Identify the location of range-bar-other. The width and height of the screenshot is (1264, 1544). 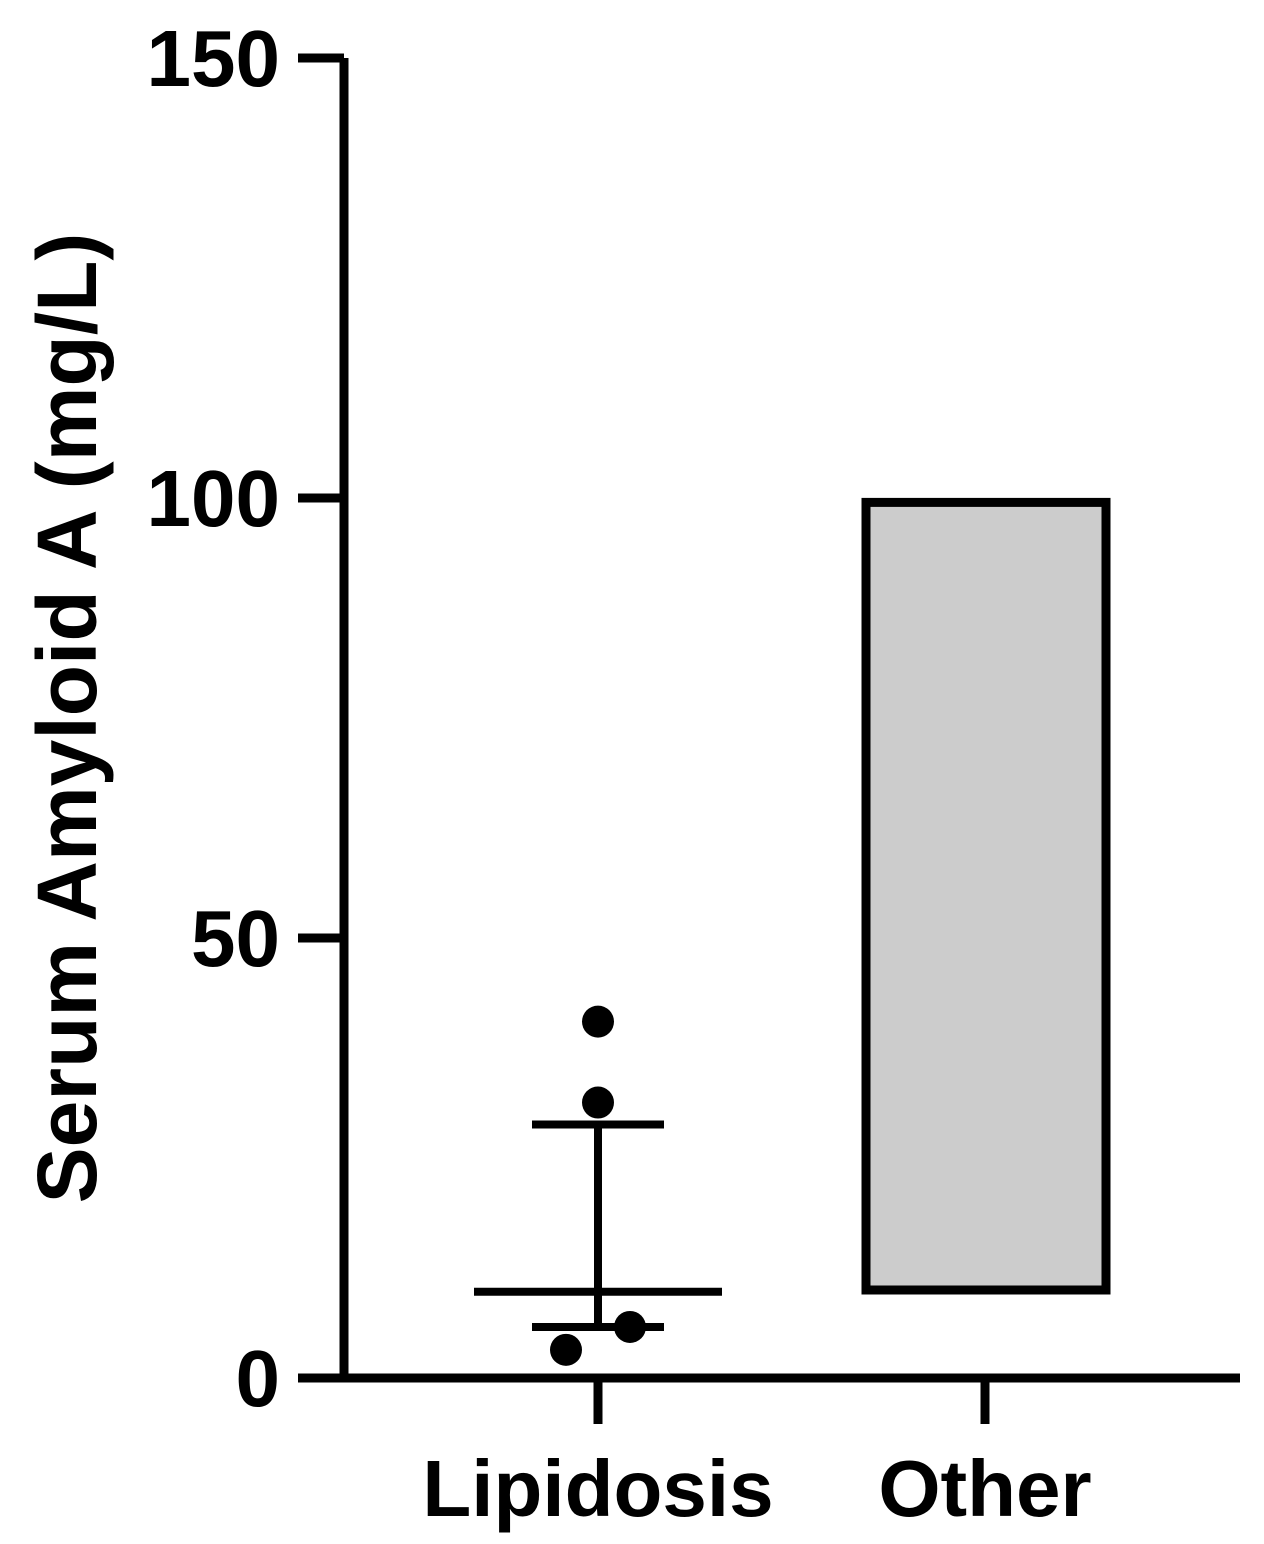
(986, 896).